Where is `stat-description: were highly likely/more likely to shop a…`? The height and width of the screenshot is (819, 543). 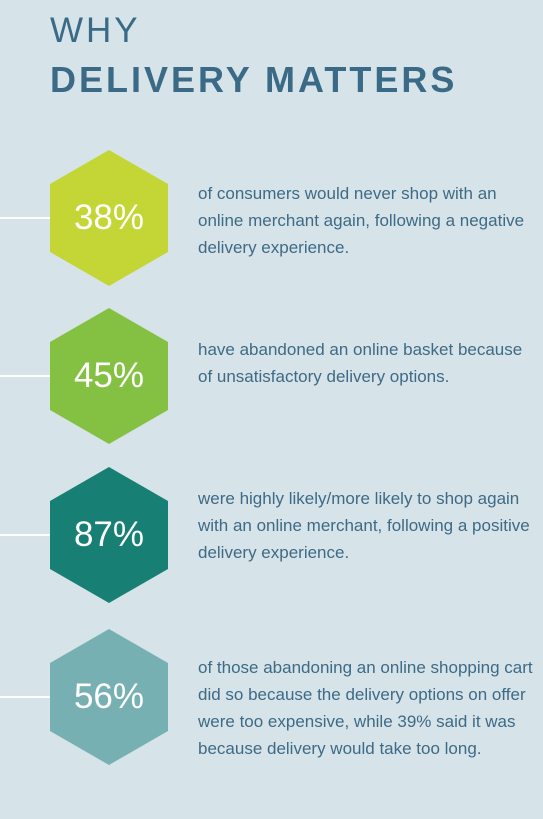 stat-description: were highly likely/more likely to shop a… is located at coordinates (364, 525).